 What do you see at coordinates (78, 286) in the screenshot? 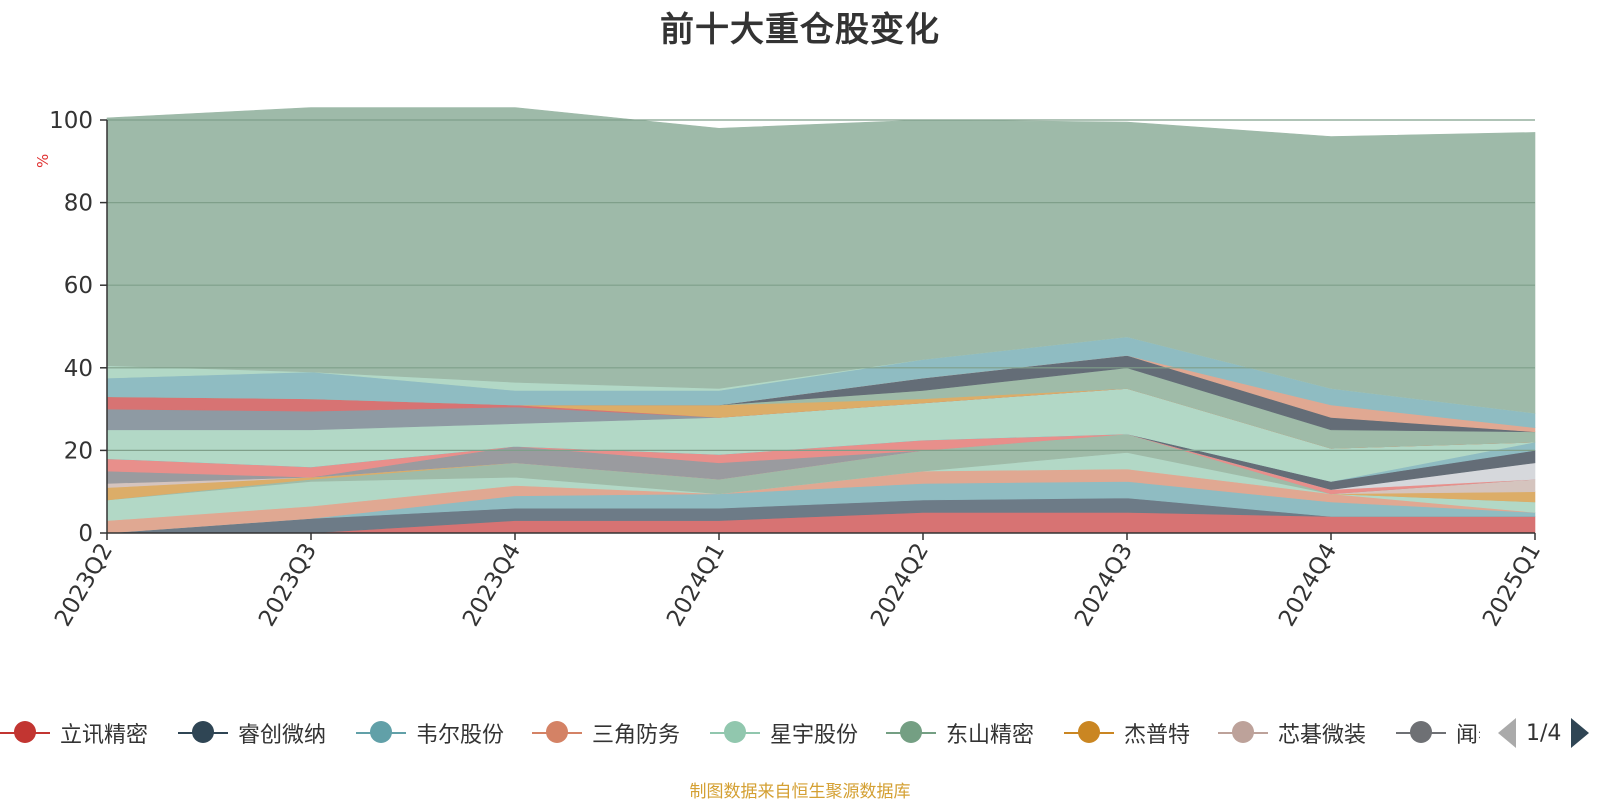
I see `y-tick-label: 60` at bounding box center [78, 286].